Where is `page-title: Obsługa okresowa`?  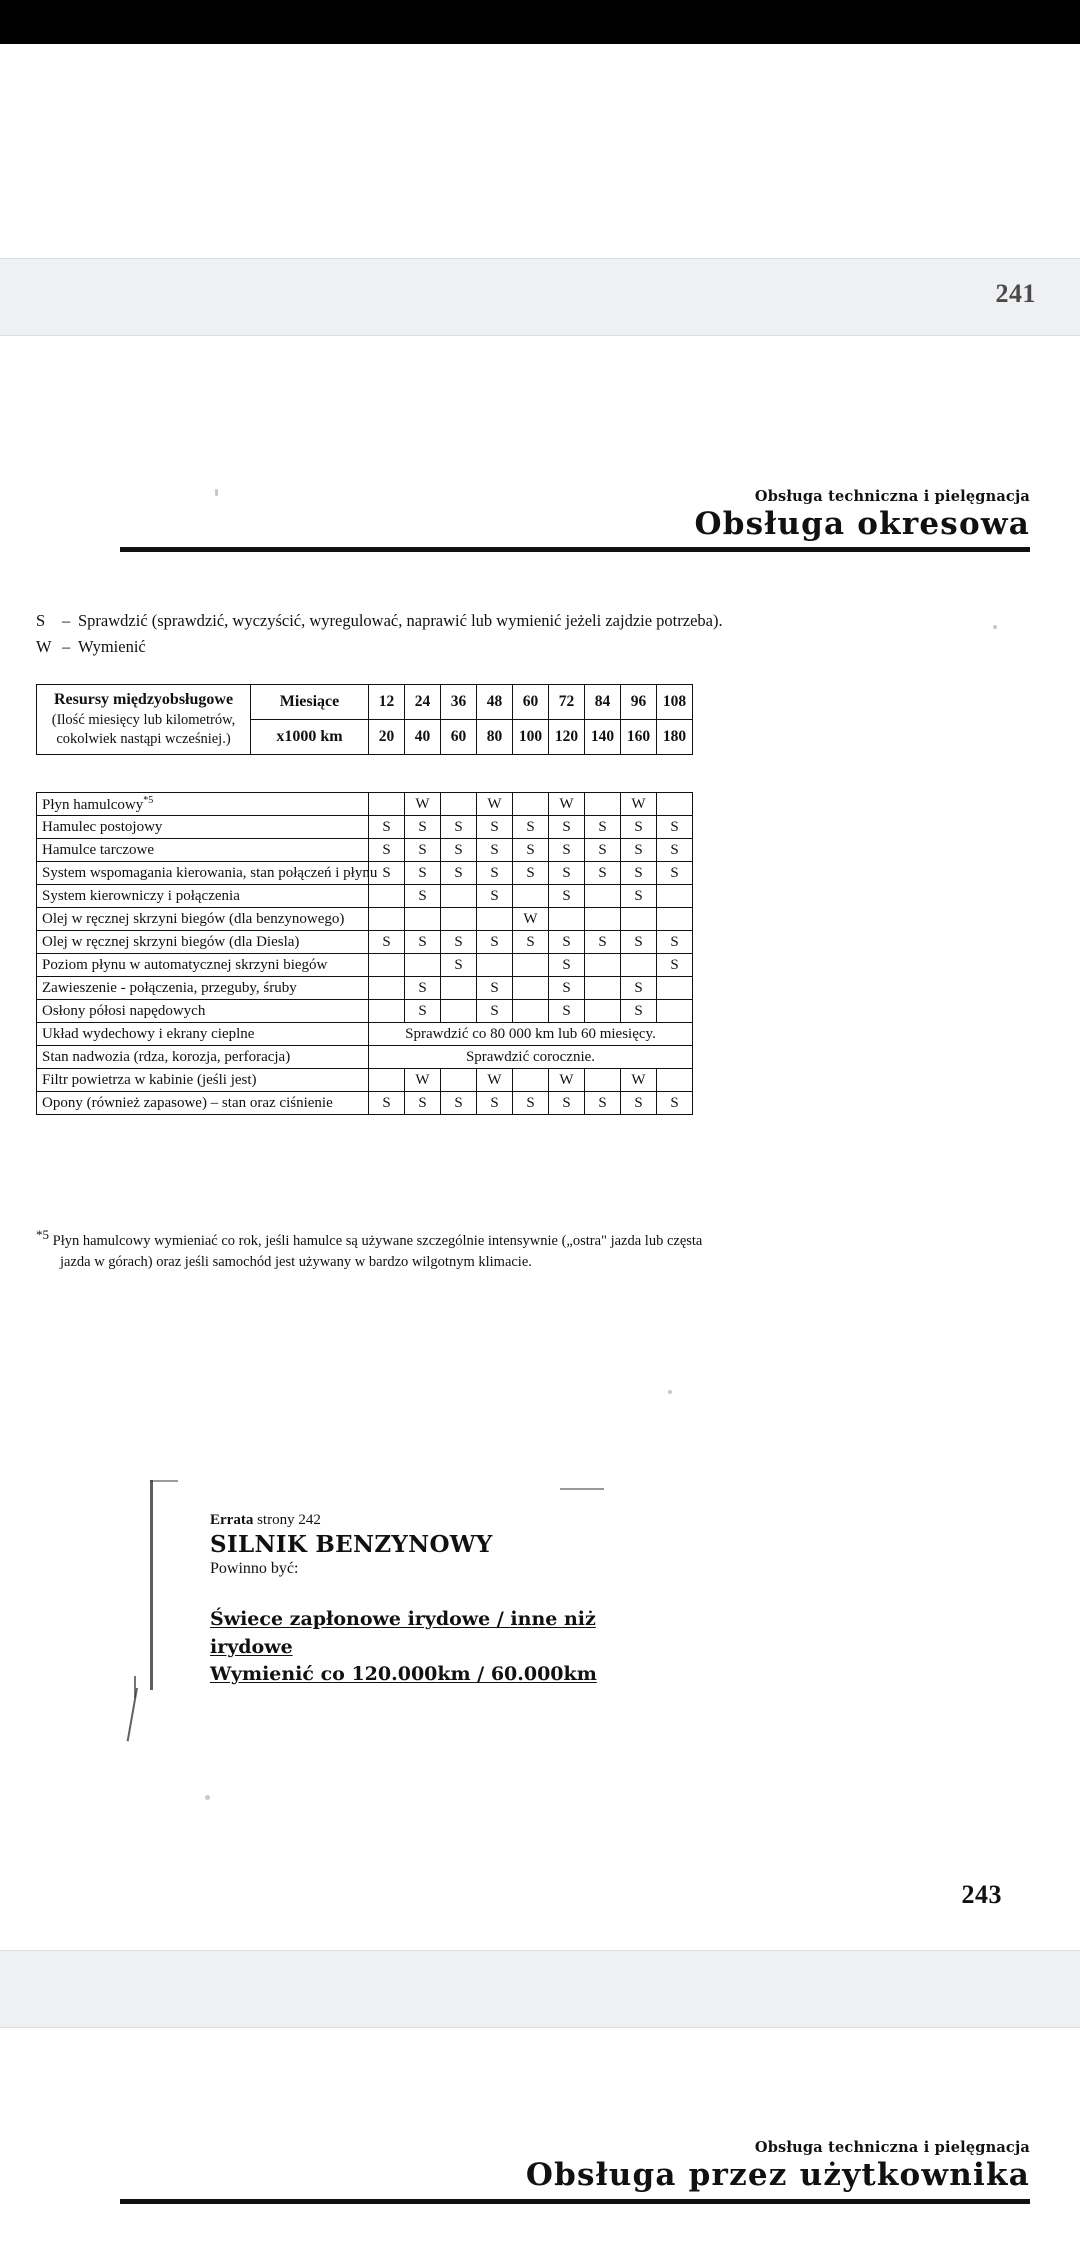
page-title: Obsługa okresowa is located at coordinates (862, 523).